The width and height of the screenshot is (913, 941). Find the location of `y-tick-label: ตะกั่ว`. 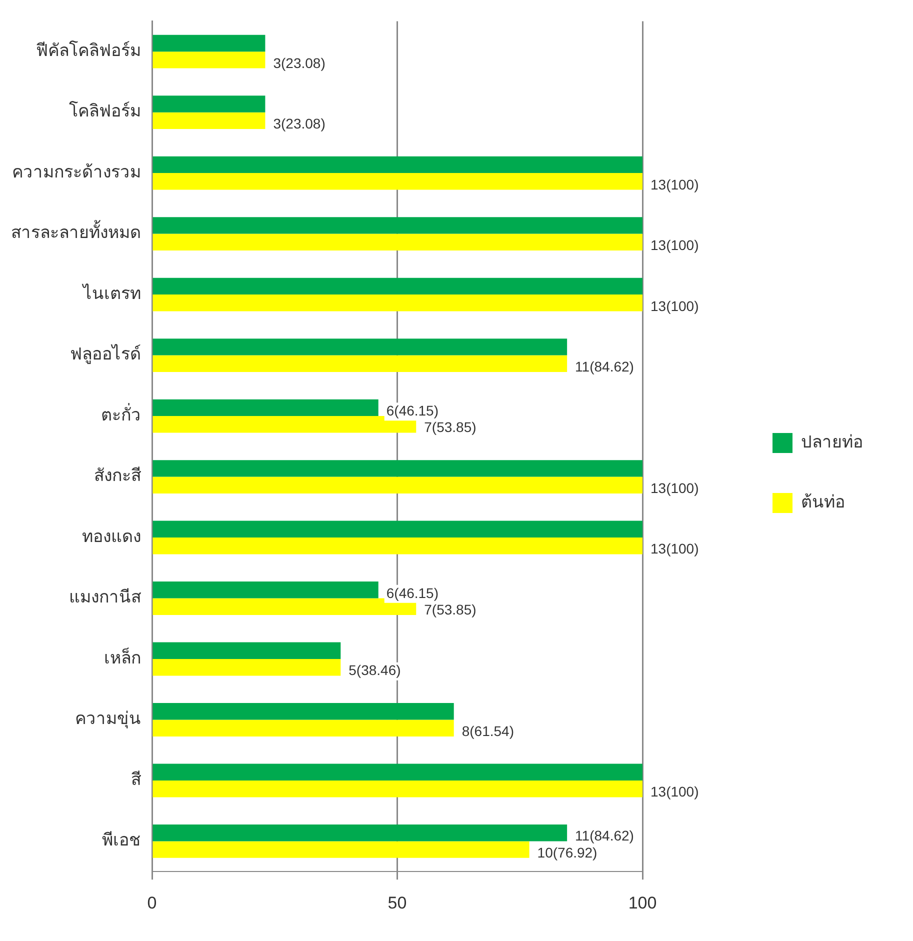

y-tick-label: ตะกั่ว is located at coordinates (121, 414).